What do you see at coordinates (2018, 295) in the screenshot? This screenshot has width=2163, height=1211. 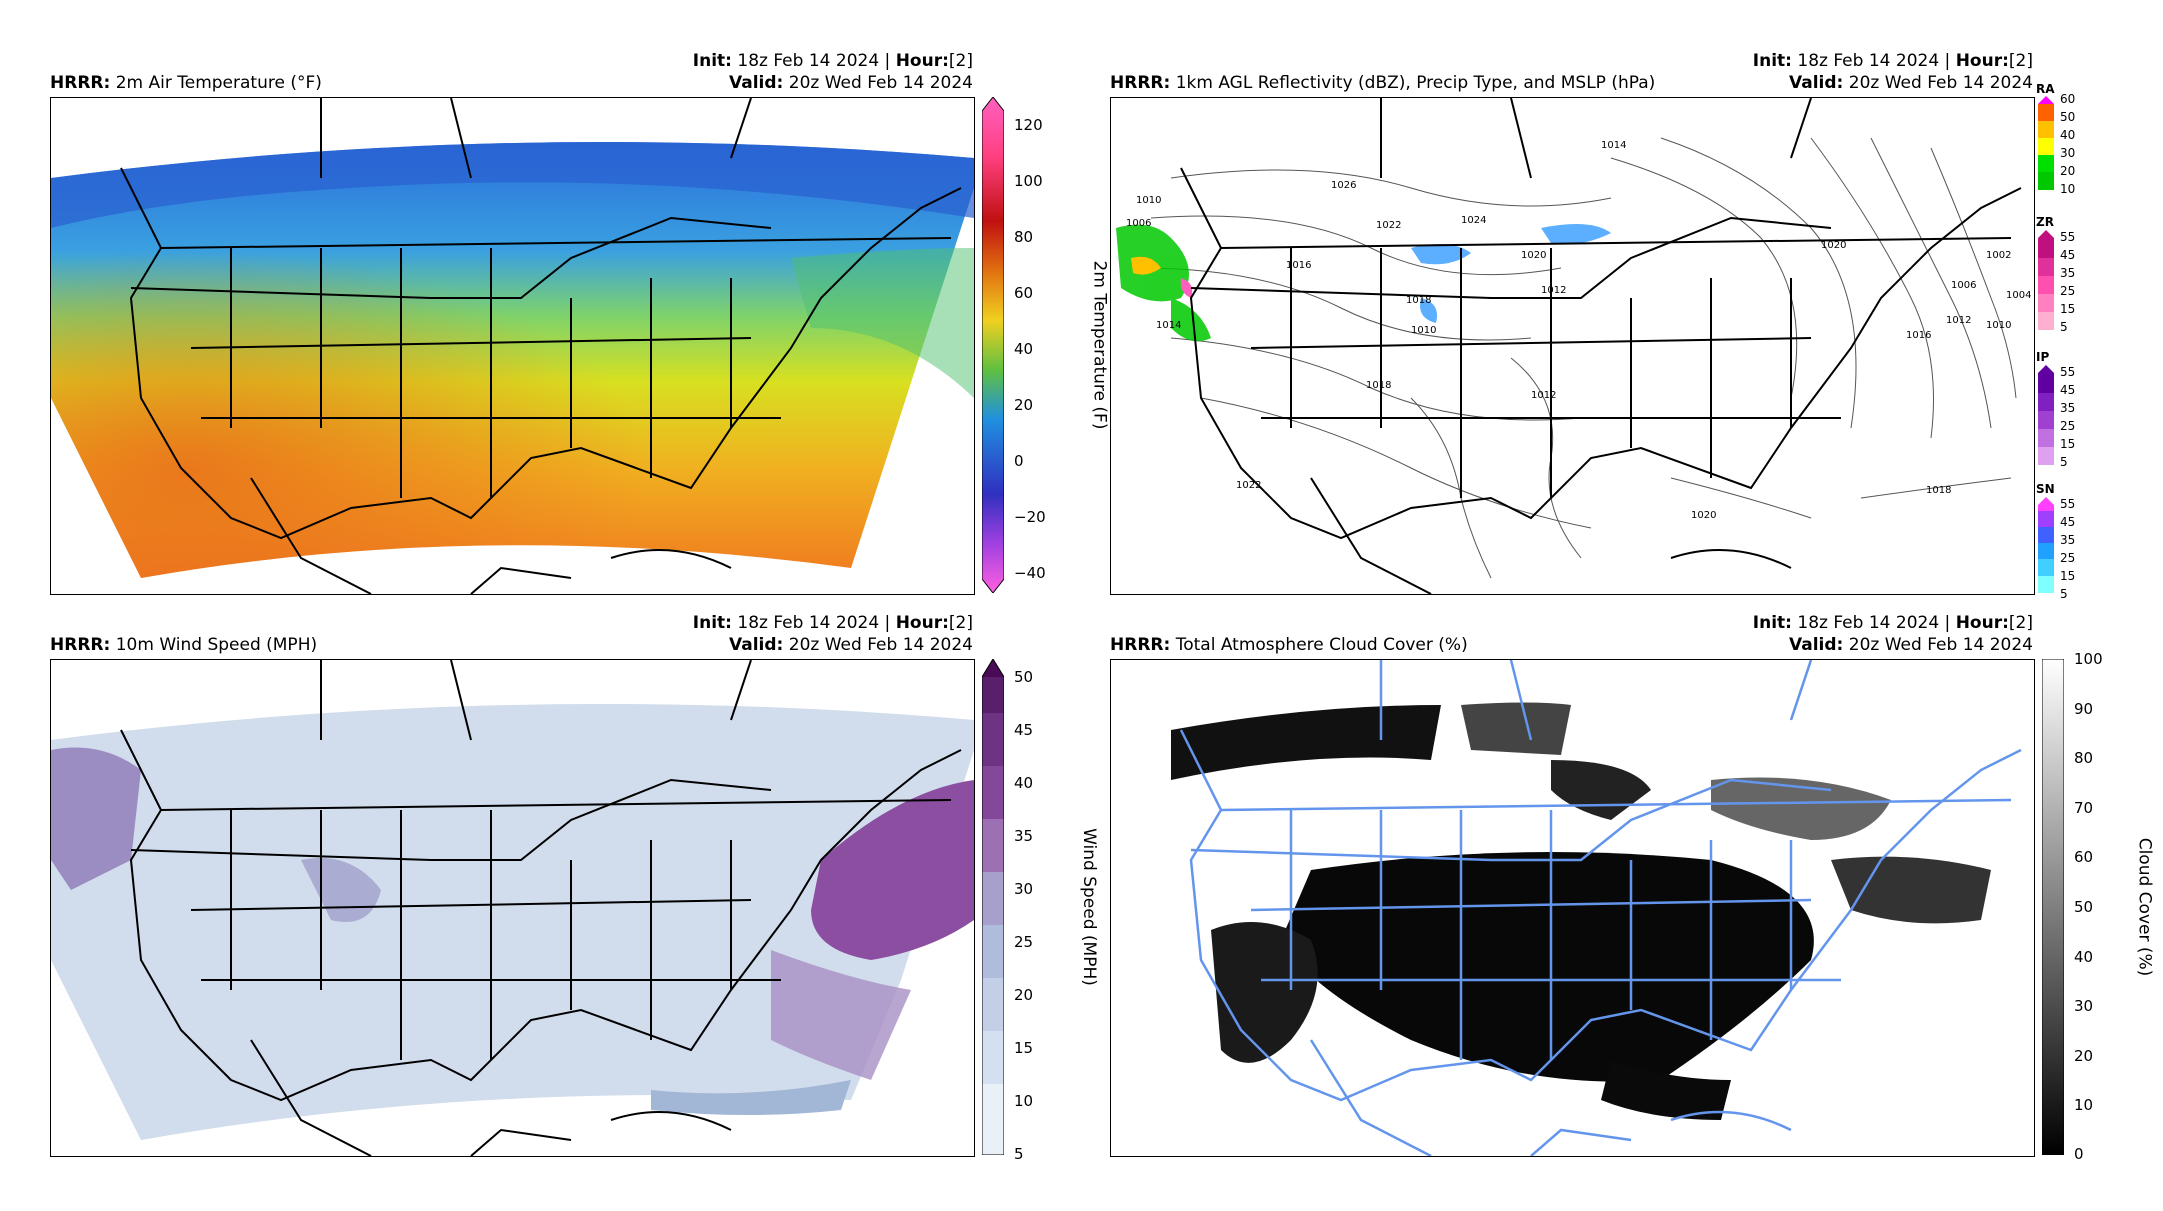 I see `isobar-label: 1004` at bounding box center [2018, 295].